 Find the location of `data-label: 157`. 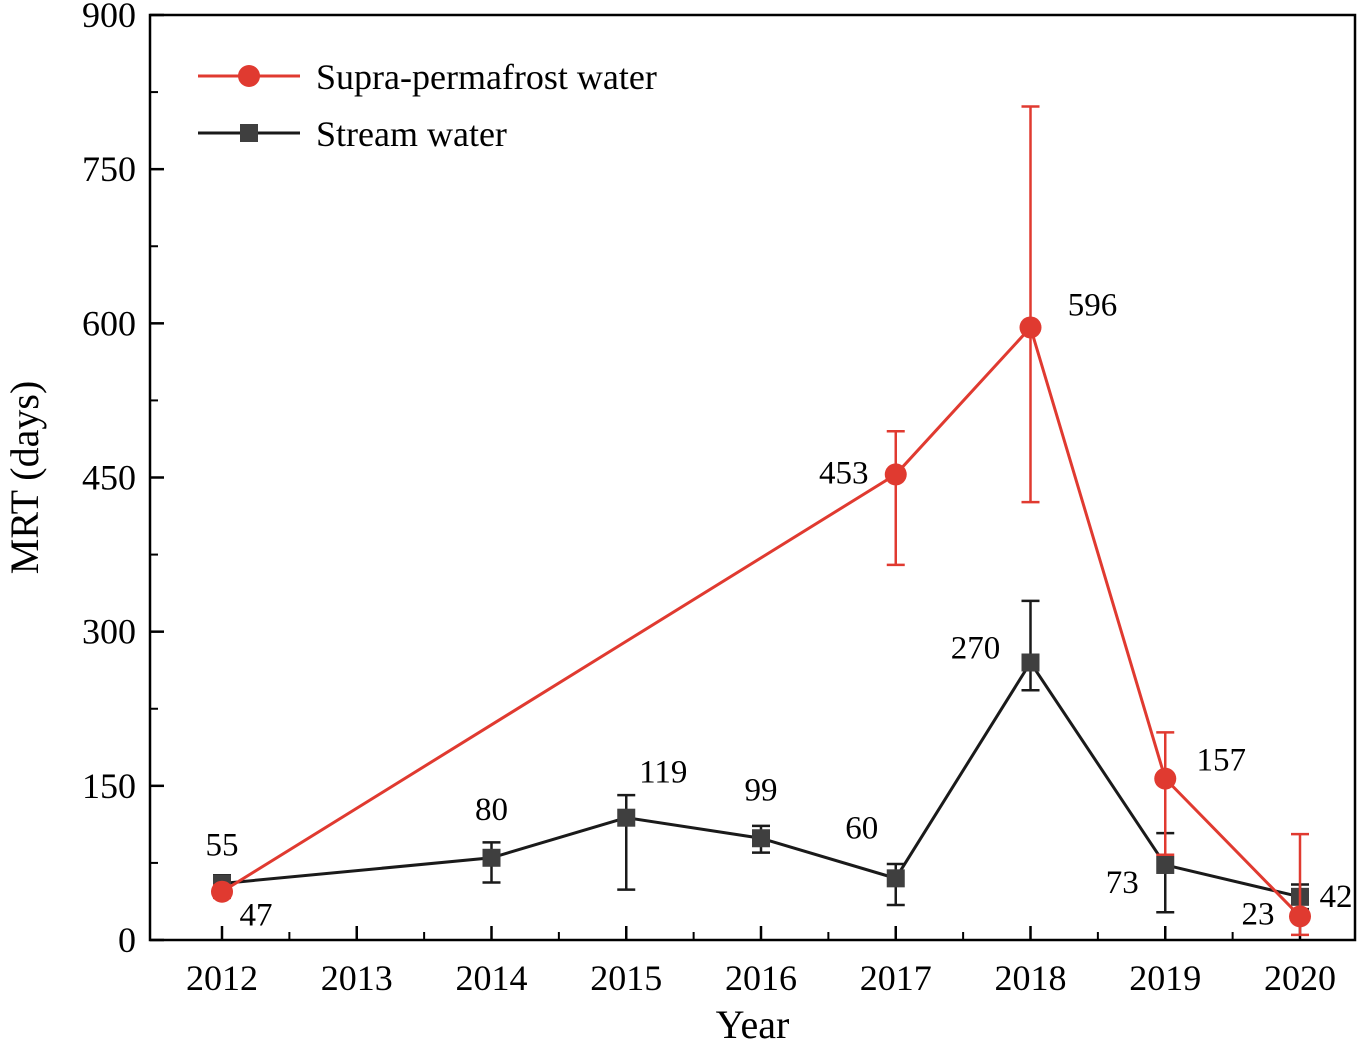

data-label: 157 is located at coordinates (1222, 761).